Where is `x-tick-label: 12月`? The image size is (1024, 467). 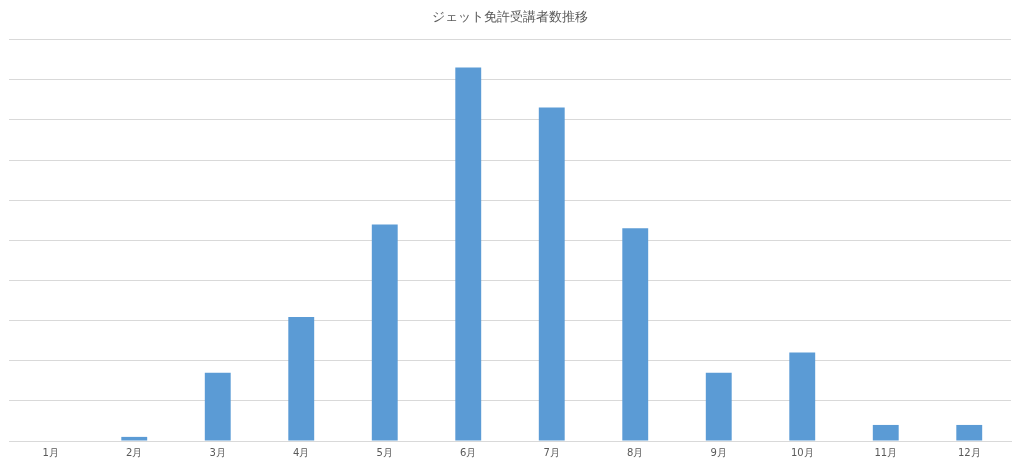
x-tick-label: 12月 is located at coordinates (969, 452).